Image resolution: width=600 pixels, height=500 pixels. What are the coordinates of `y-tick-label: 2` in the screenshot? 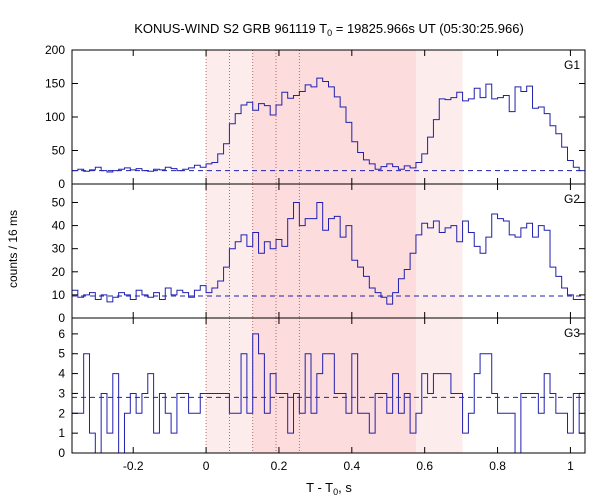 It's located at (61, 413).